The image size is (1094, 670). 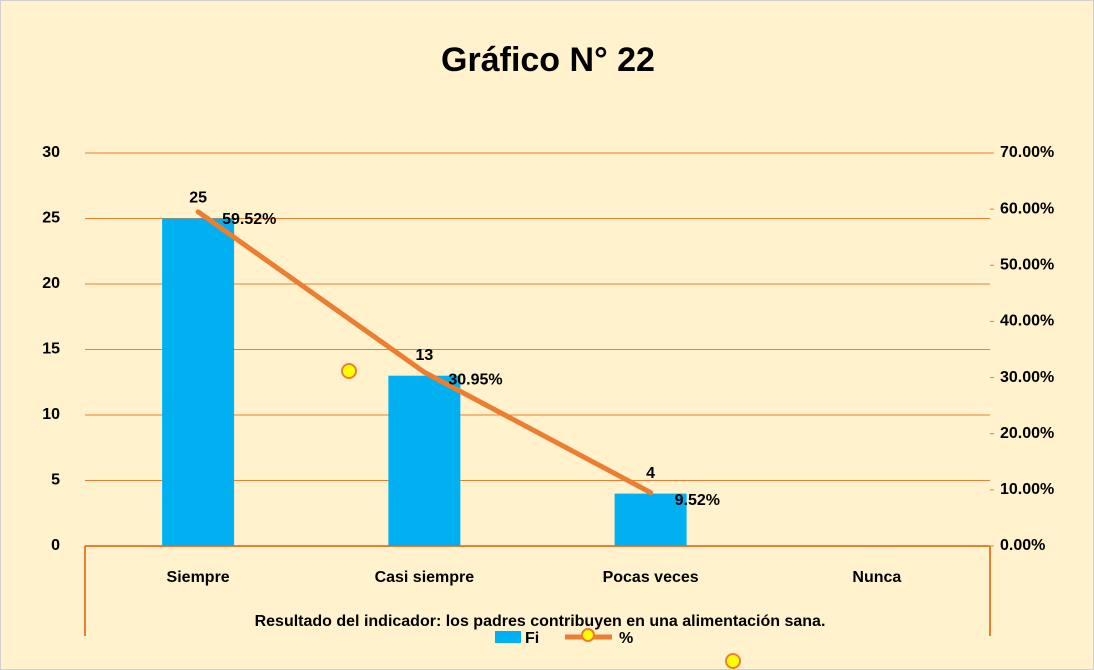 What do you see at coordinates (51, 218) in the screenshot?
I see `y-tick-label: 25` at bounding box center [51, 218].